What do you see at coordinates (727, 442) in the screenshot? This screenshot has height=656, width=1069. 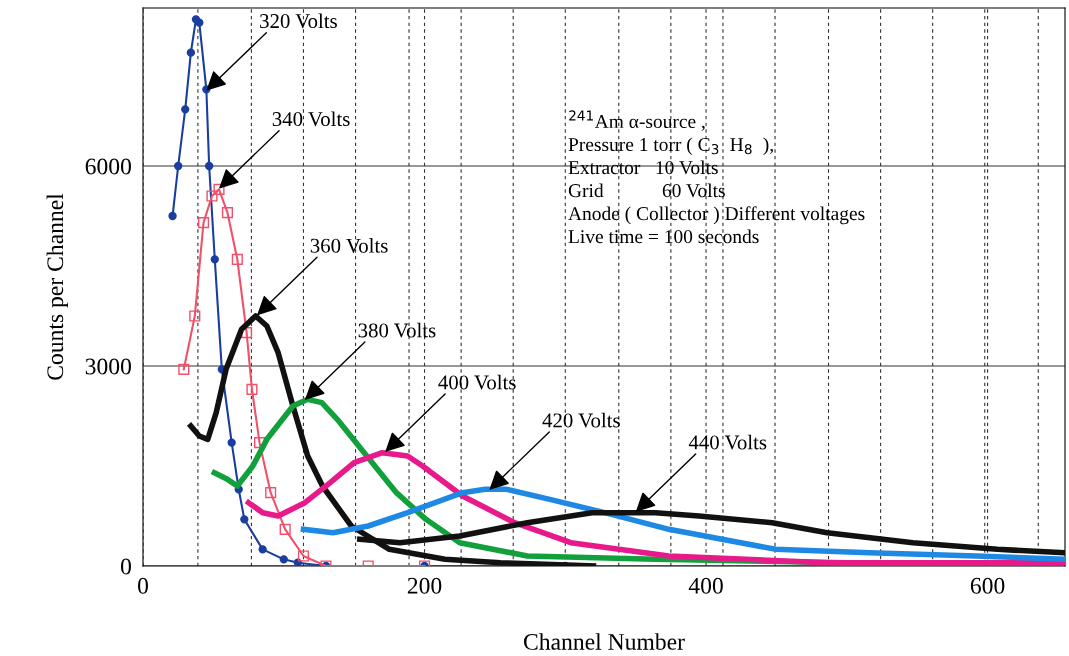 I see `annotation: 440 Volts` at bounding box center [727, 442].